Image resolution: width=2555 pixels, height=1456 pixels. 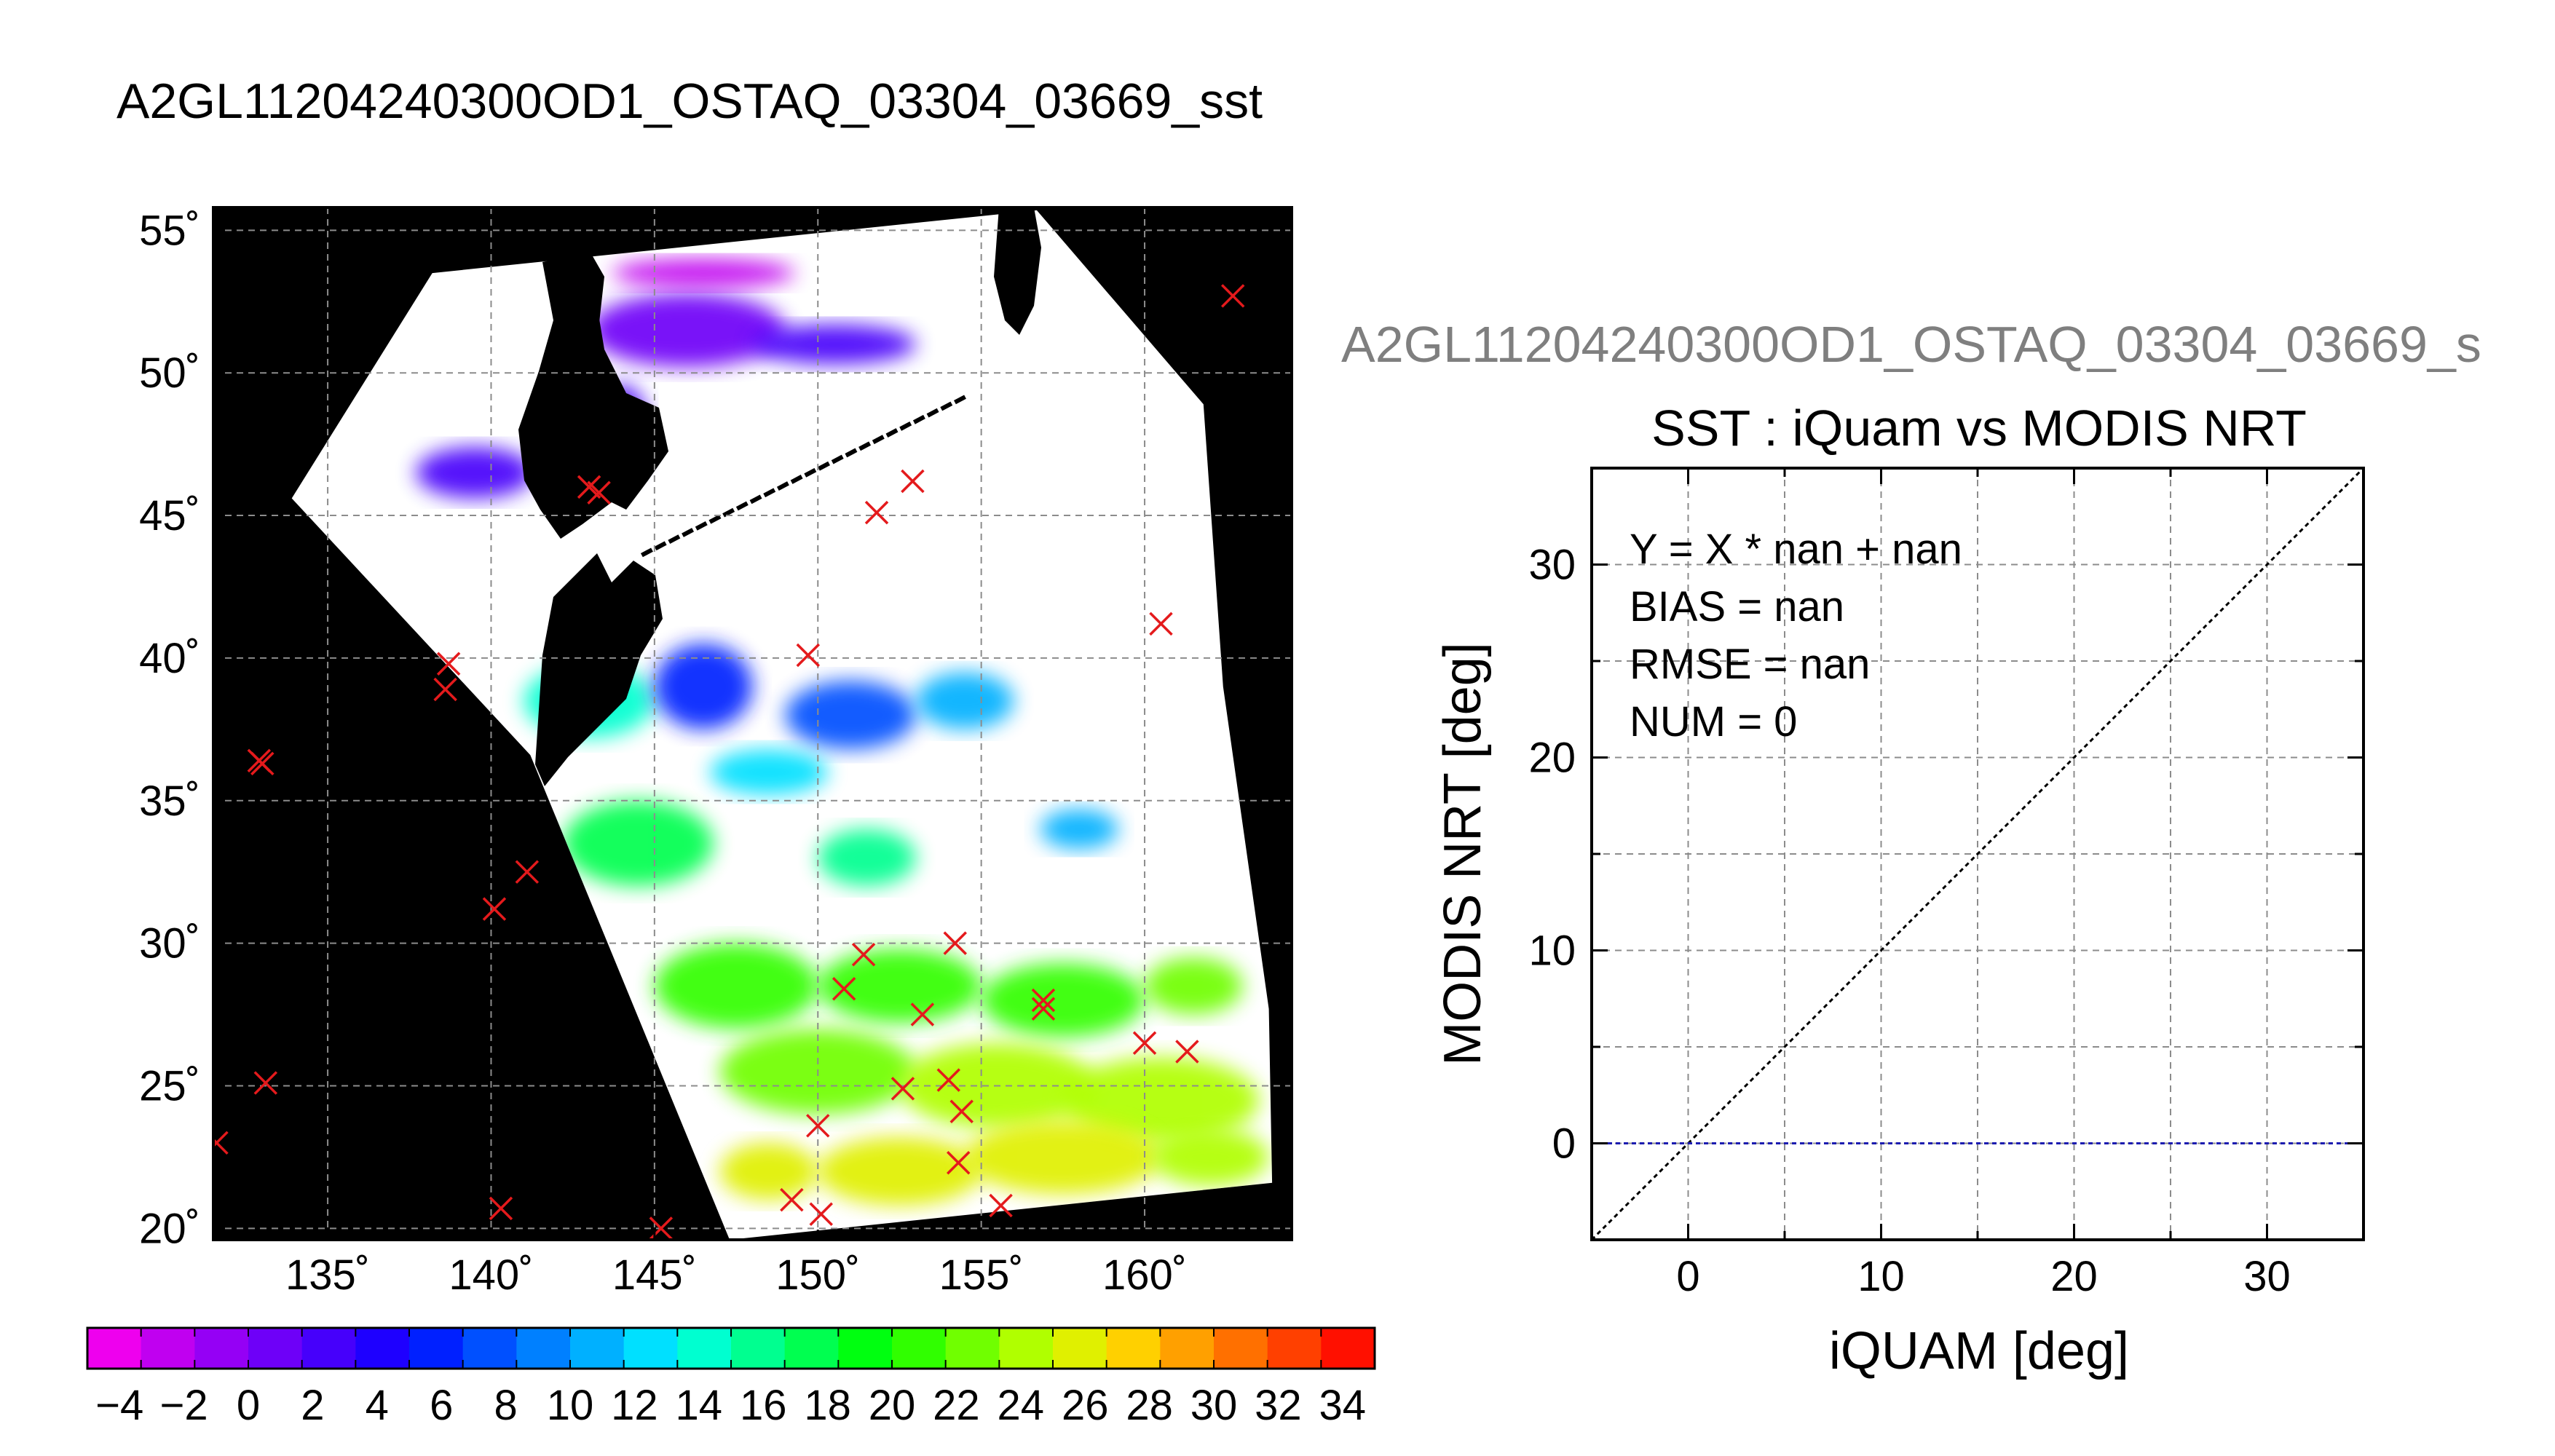 What do you see at coordinates (892, 1405) in the screenshot?
I see `colorbar-tick-label: 20` at bounding box center [892, 1405].